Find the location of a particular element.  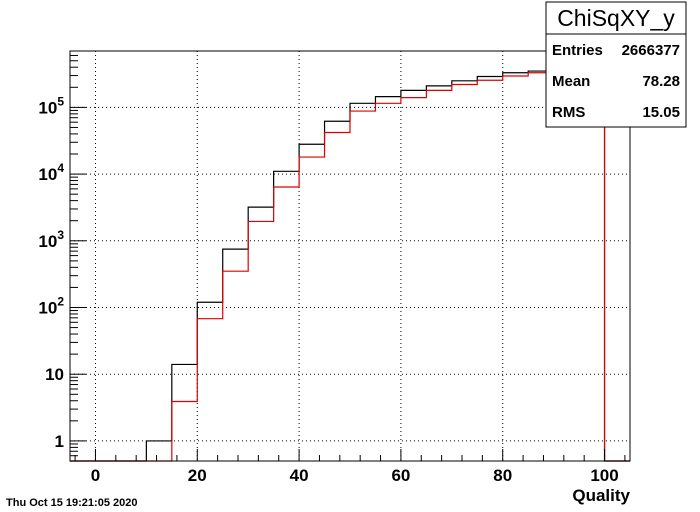

stats-rms-label: RMS is located at coordinates (568, 112).